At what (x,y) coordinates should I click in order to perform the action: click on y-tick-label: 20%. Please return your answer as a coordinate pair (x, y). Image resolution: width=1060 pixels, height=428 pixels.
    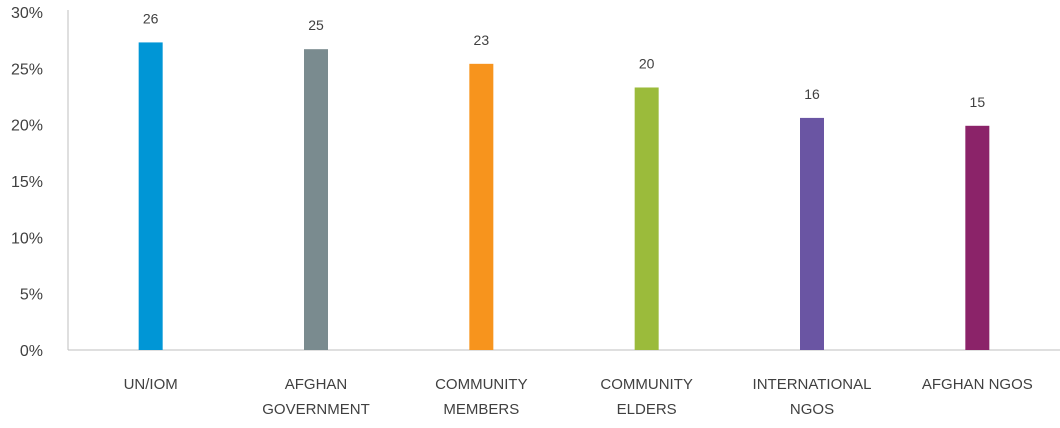
    Looking at the image, I should click on (27, 126).